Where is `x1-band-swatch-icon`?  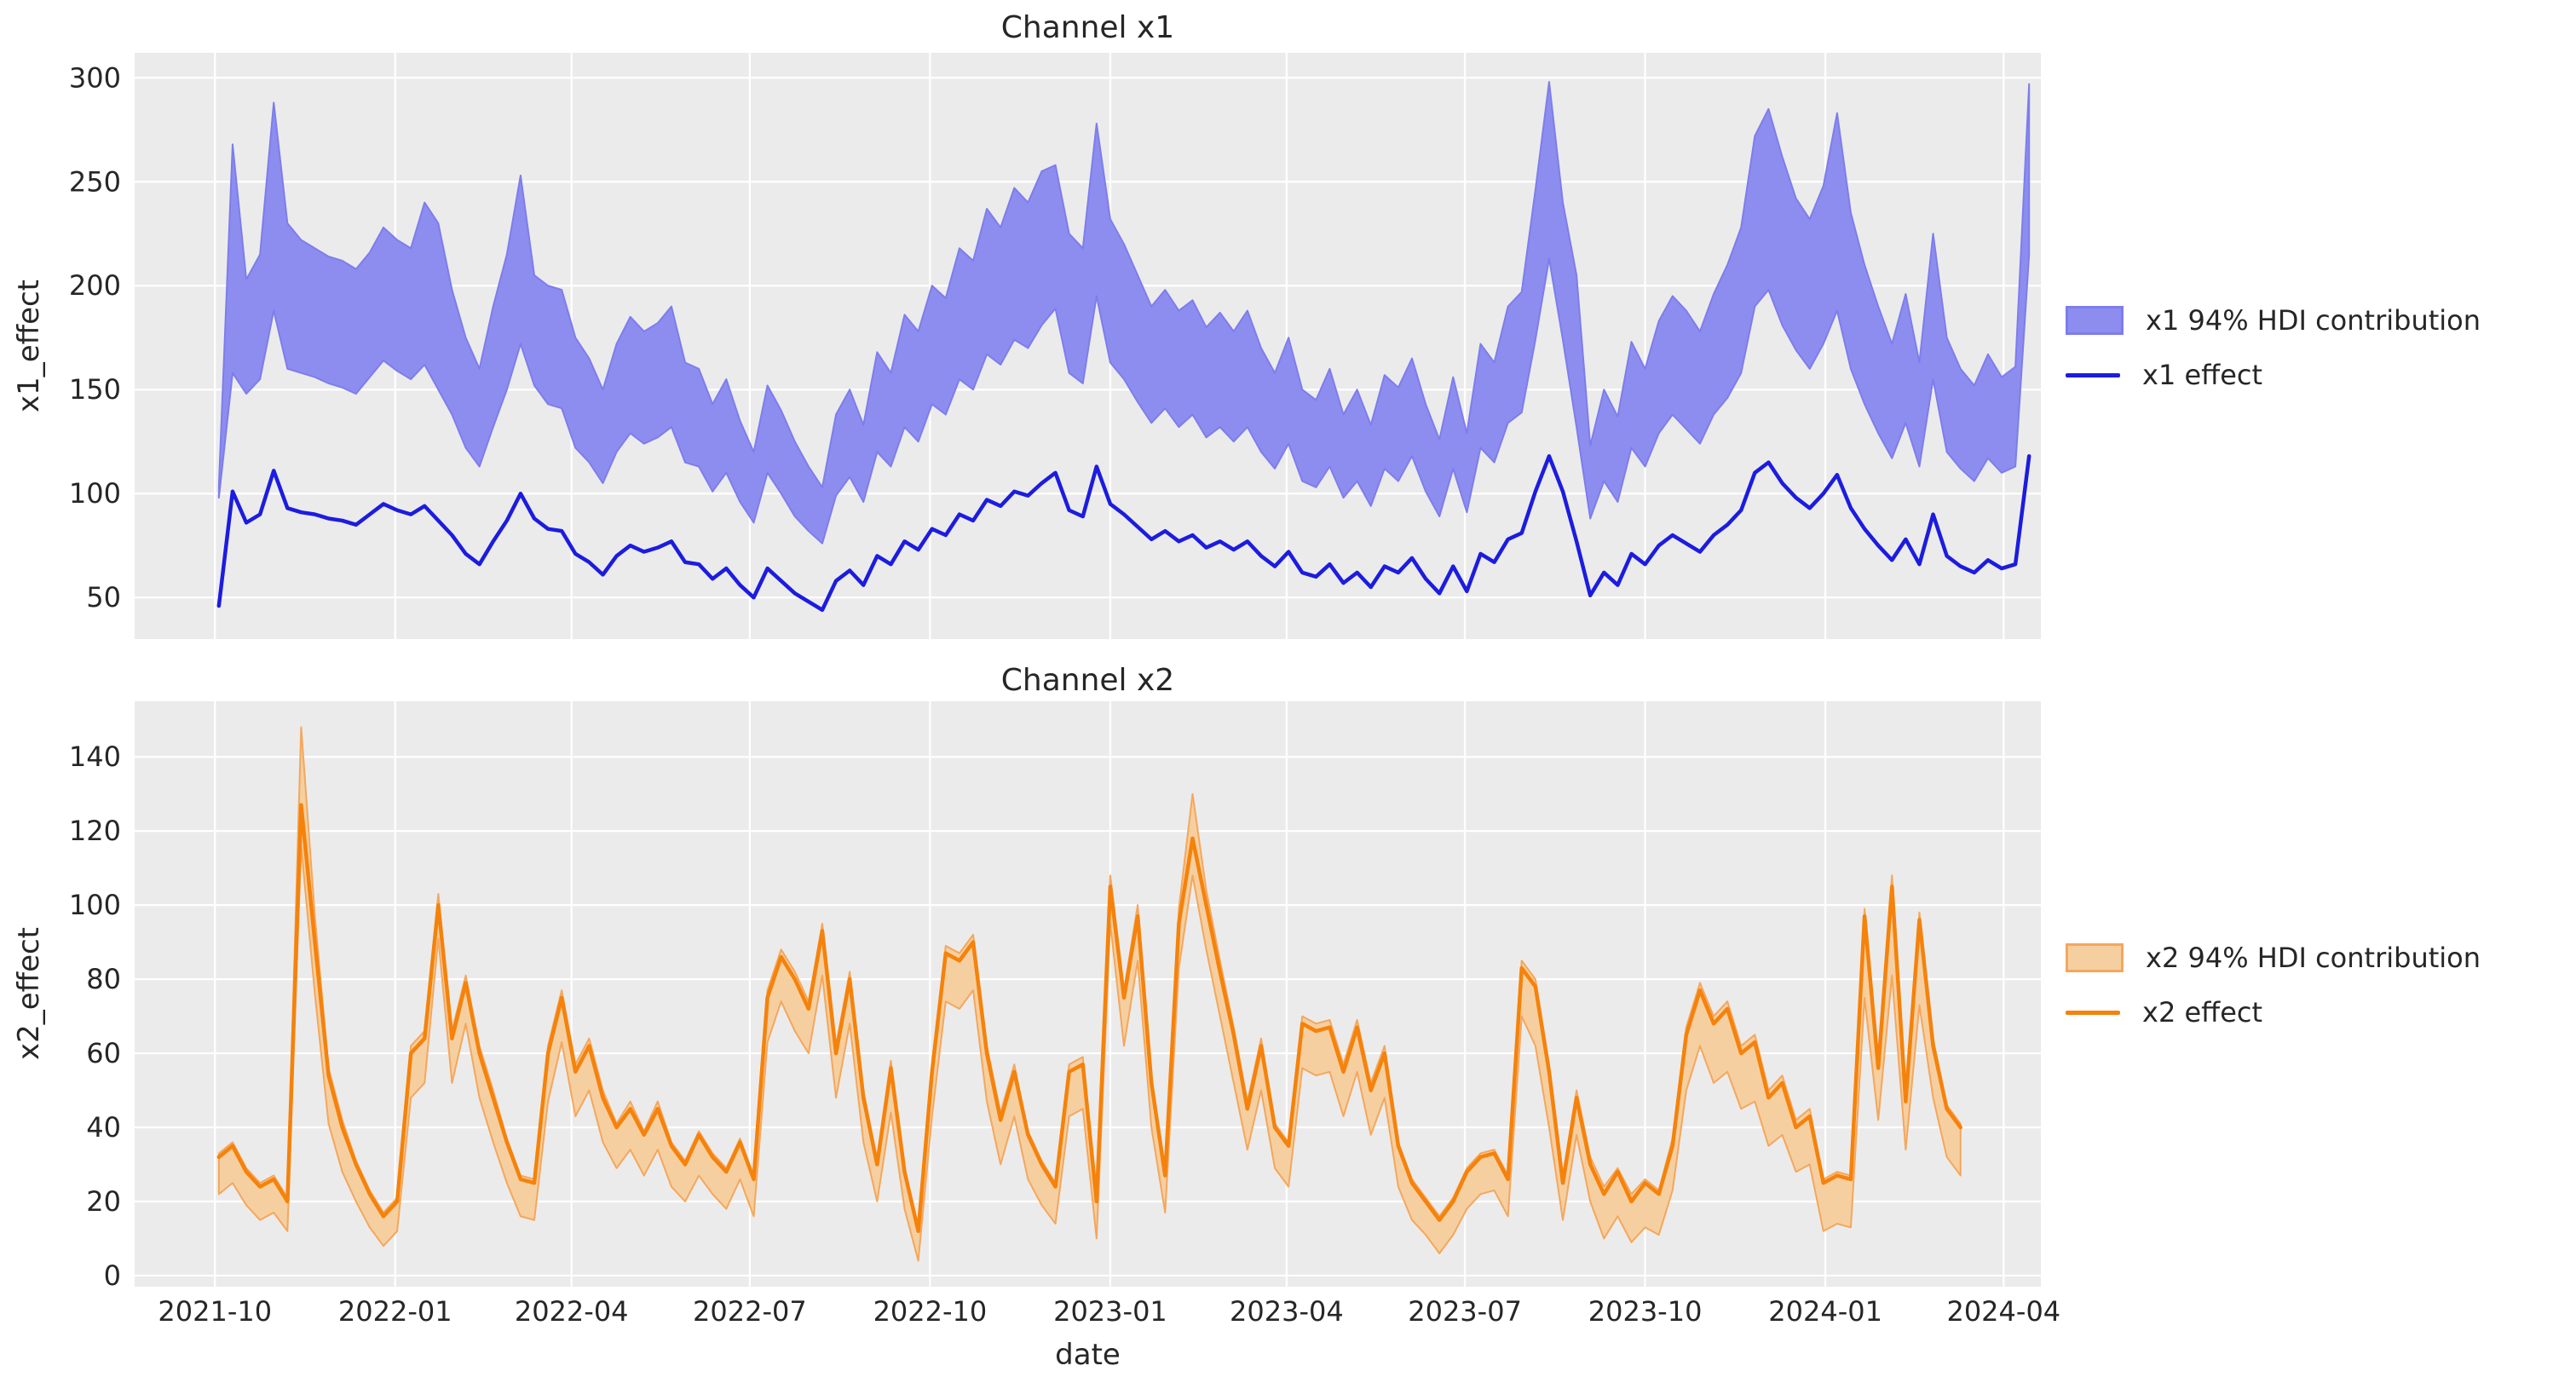
x1-band-swatch-icon is located at coordinates (2095, 320).